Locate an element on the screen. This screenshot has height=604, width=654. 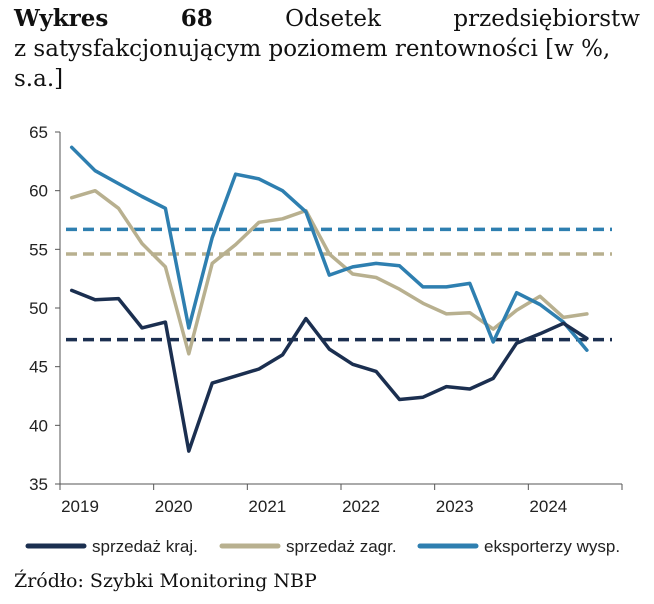
x-tick-label: 2020 is located at coordinates (174, 506).